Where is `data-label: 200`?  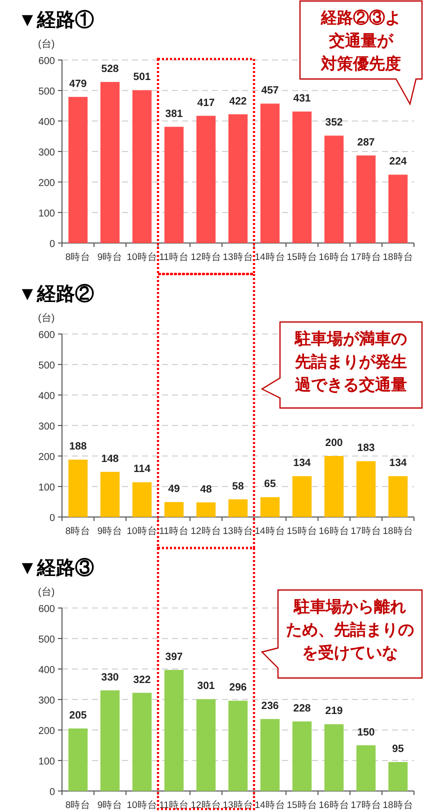 data-label: 200 is located at coordinates (334, 443).